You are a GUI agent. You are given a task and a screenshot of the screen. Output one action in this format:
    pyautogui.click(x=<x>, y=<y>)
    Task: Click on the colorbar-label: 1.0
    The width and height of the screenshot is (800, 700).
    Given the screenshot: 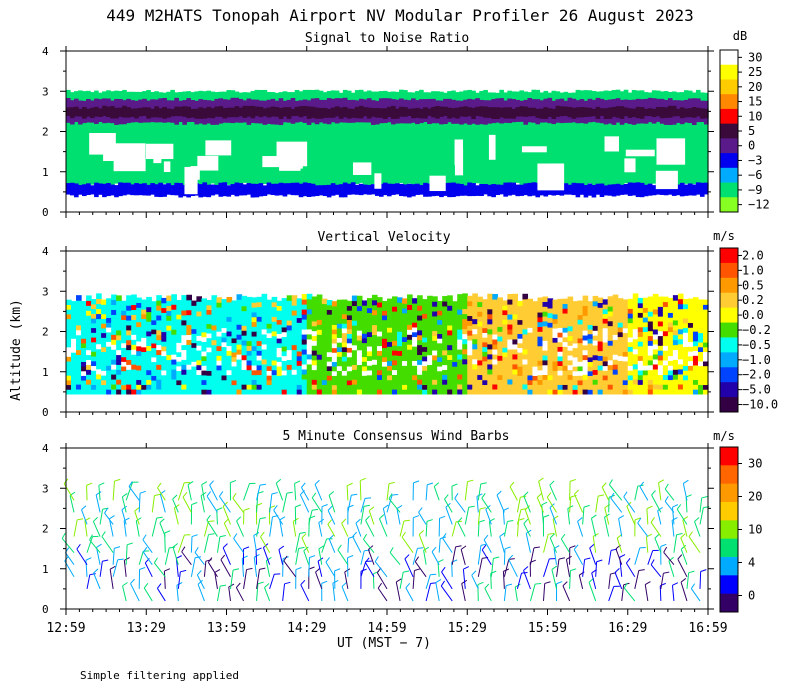 What is the action you would take?
    pyautogui.click(x=753, y=270)
    